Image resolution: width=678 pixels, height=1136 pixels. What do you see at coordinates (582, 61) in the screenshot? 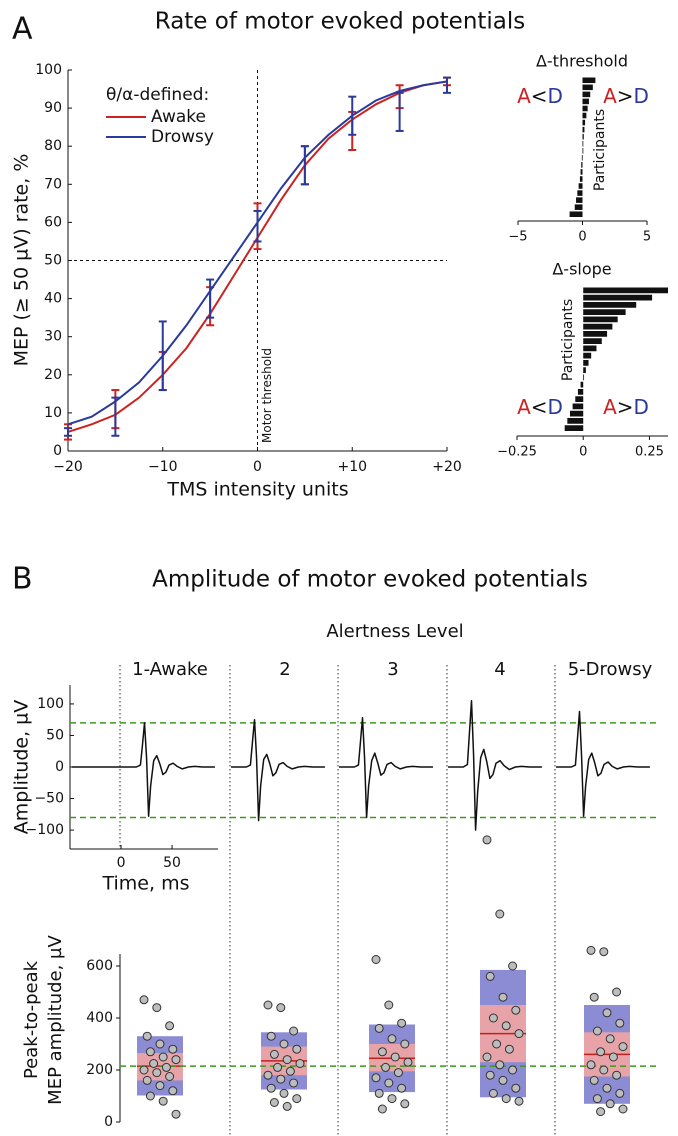
I see `chart-title: Δ-threshold` at bounding box center [582, 61].